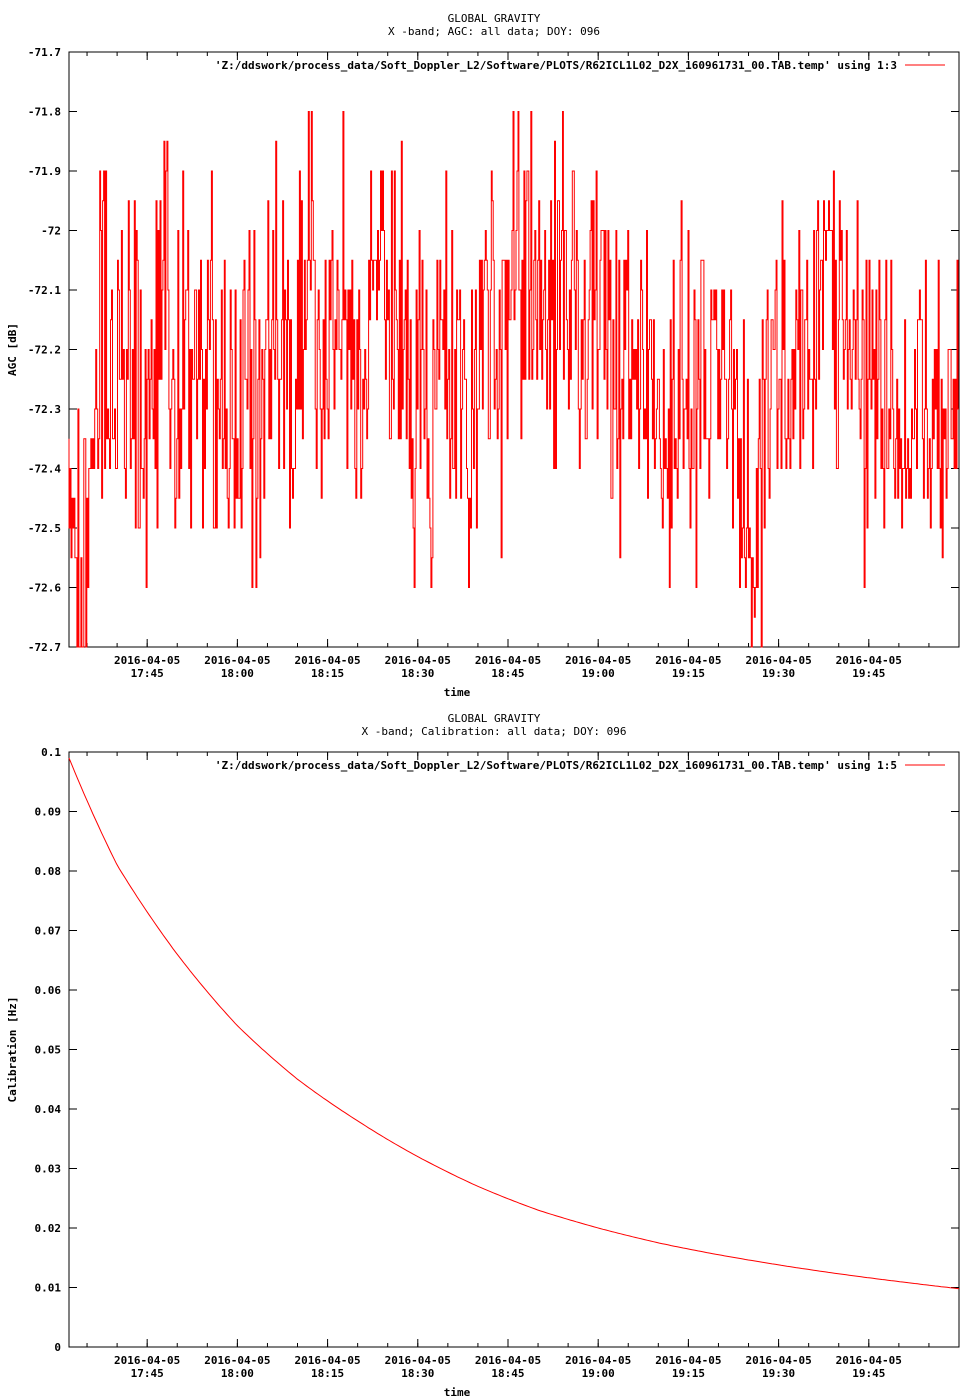  What do you see at coordinates (44, 112) in the screenshot?
I see `y-tick-label: -71.8` at bounding box center [44, 112].